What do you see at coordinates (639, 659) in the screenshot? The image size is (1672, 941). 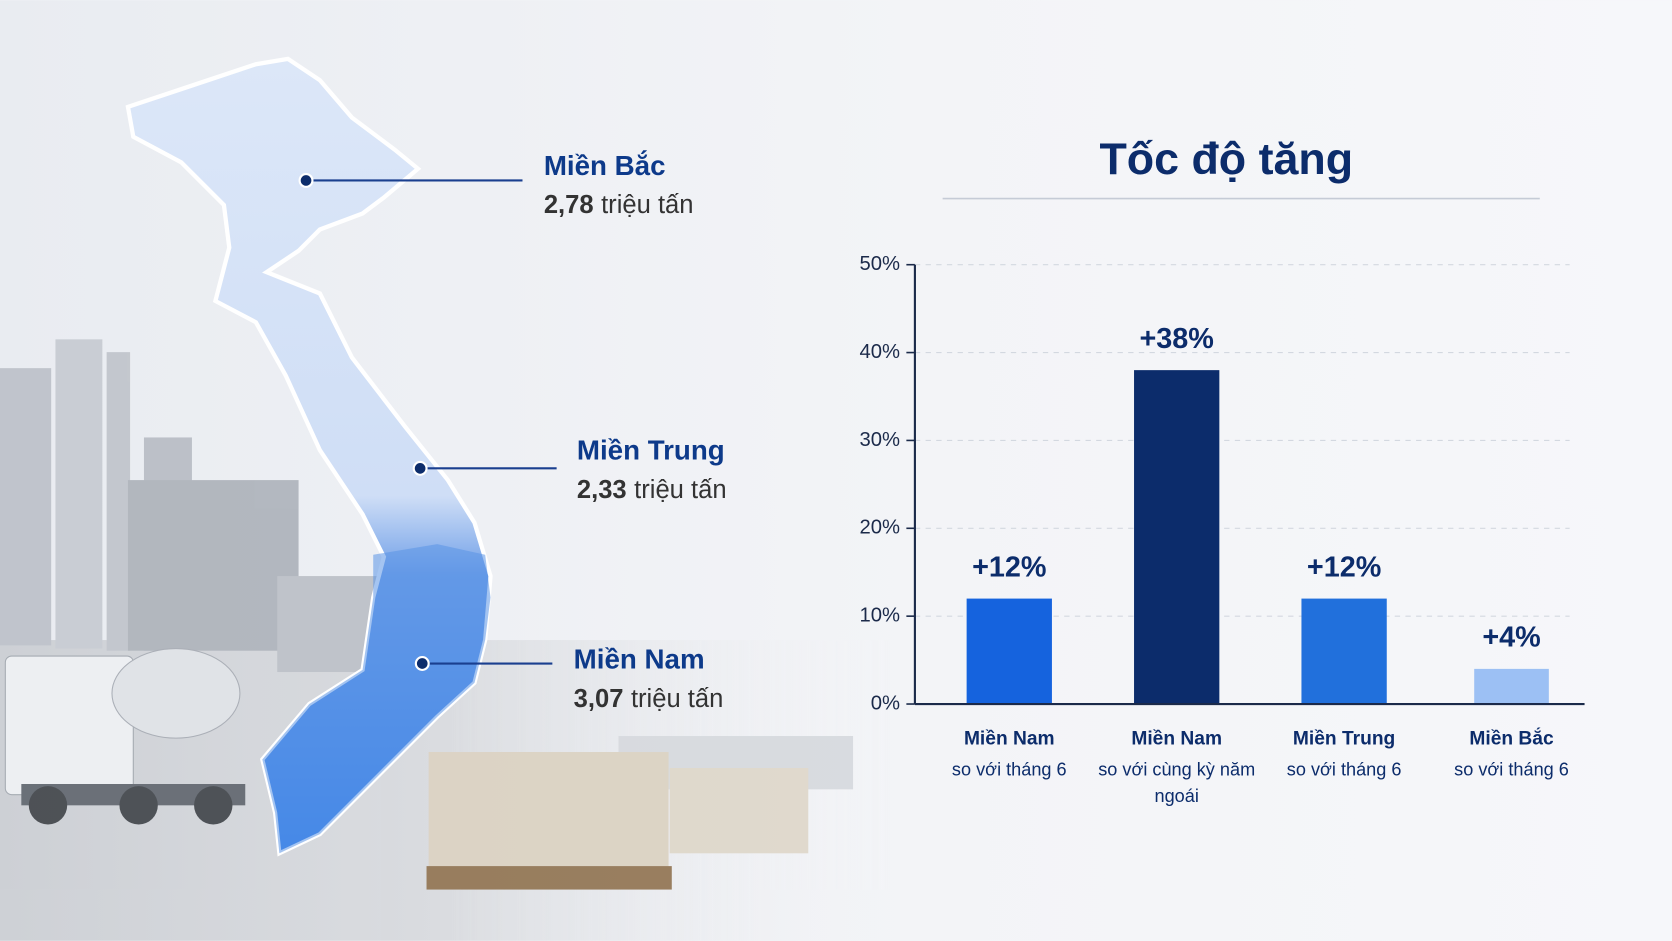 I see `region-name: Miền Nam` at bounding box center [639, 659].